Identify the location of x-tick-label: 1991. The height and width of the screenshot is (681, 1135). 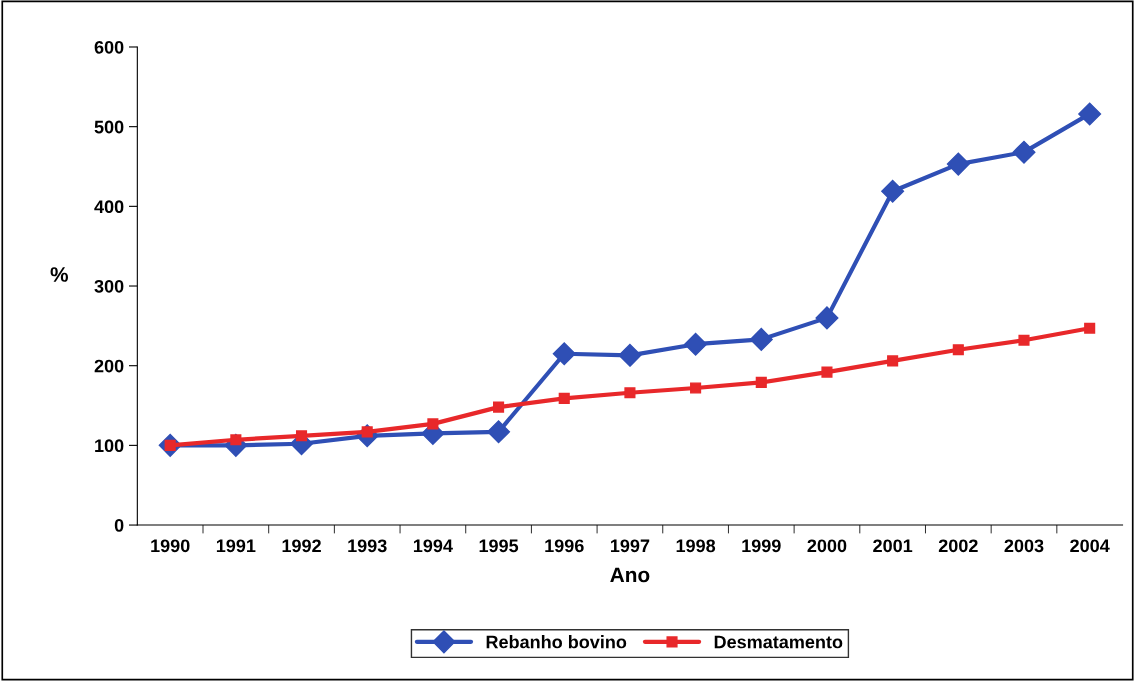
(236, 546).